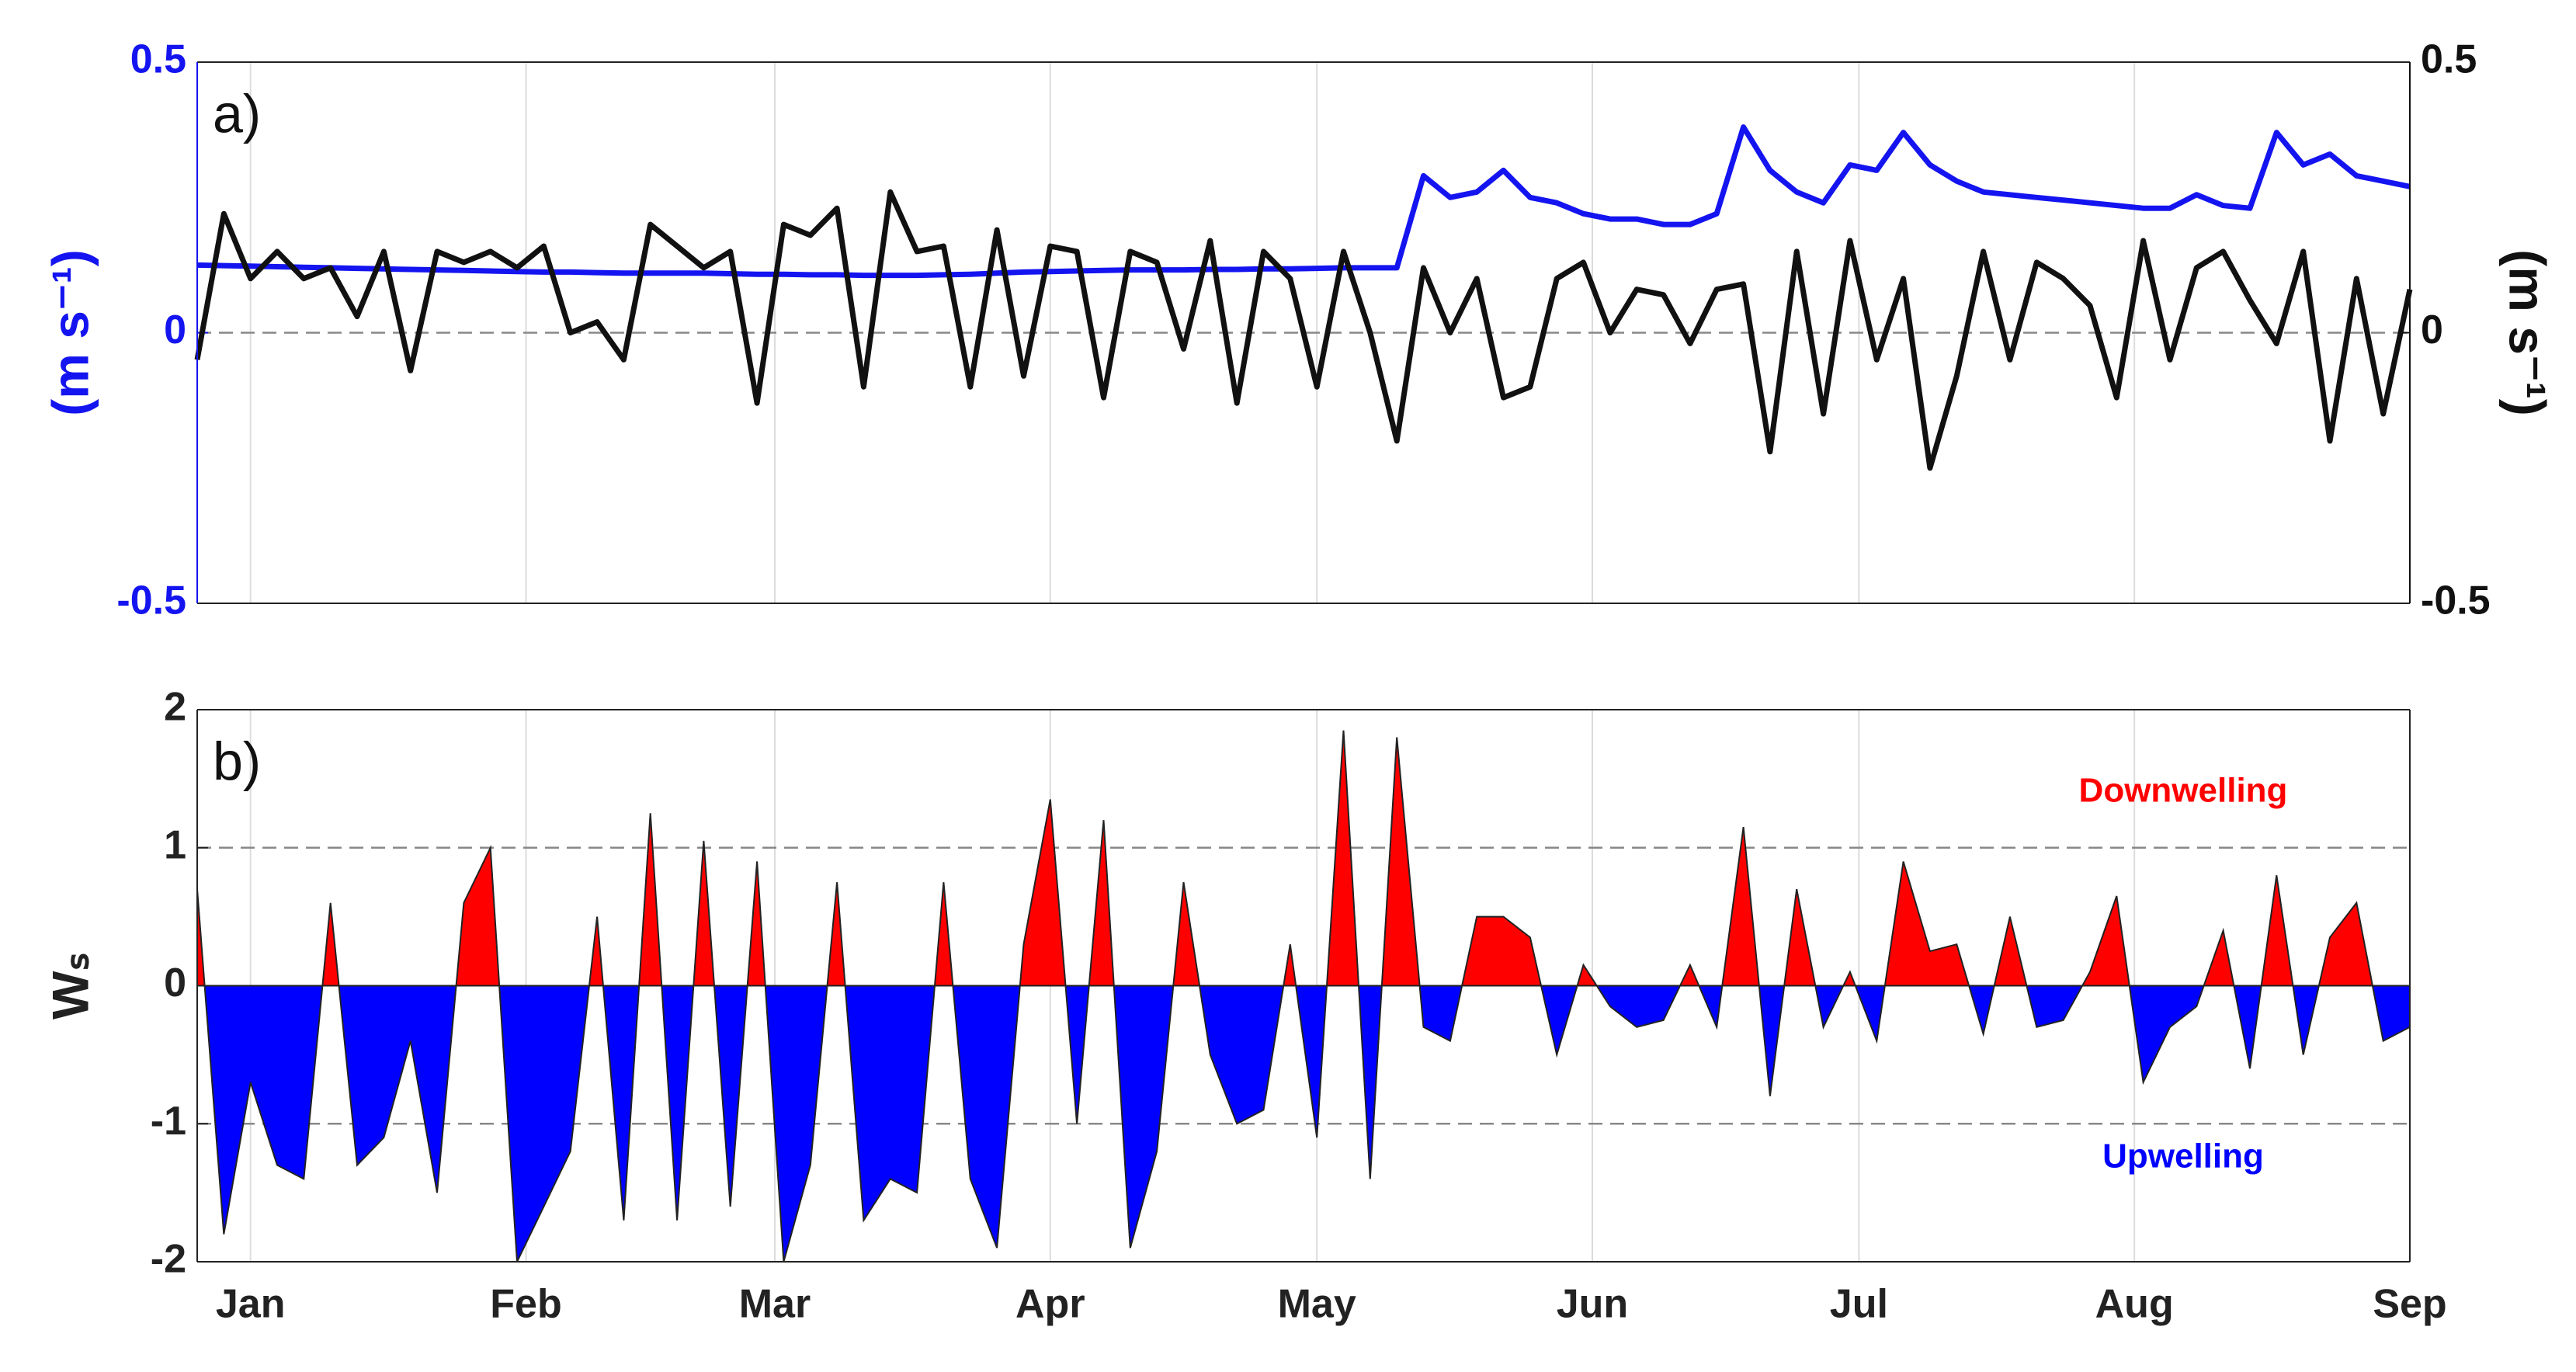 This screenshot has height=1372, width=2576. Describe the element at coordinates (525, 1304) in the screenshot. I see `x-tick-label: Feb` at that location.